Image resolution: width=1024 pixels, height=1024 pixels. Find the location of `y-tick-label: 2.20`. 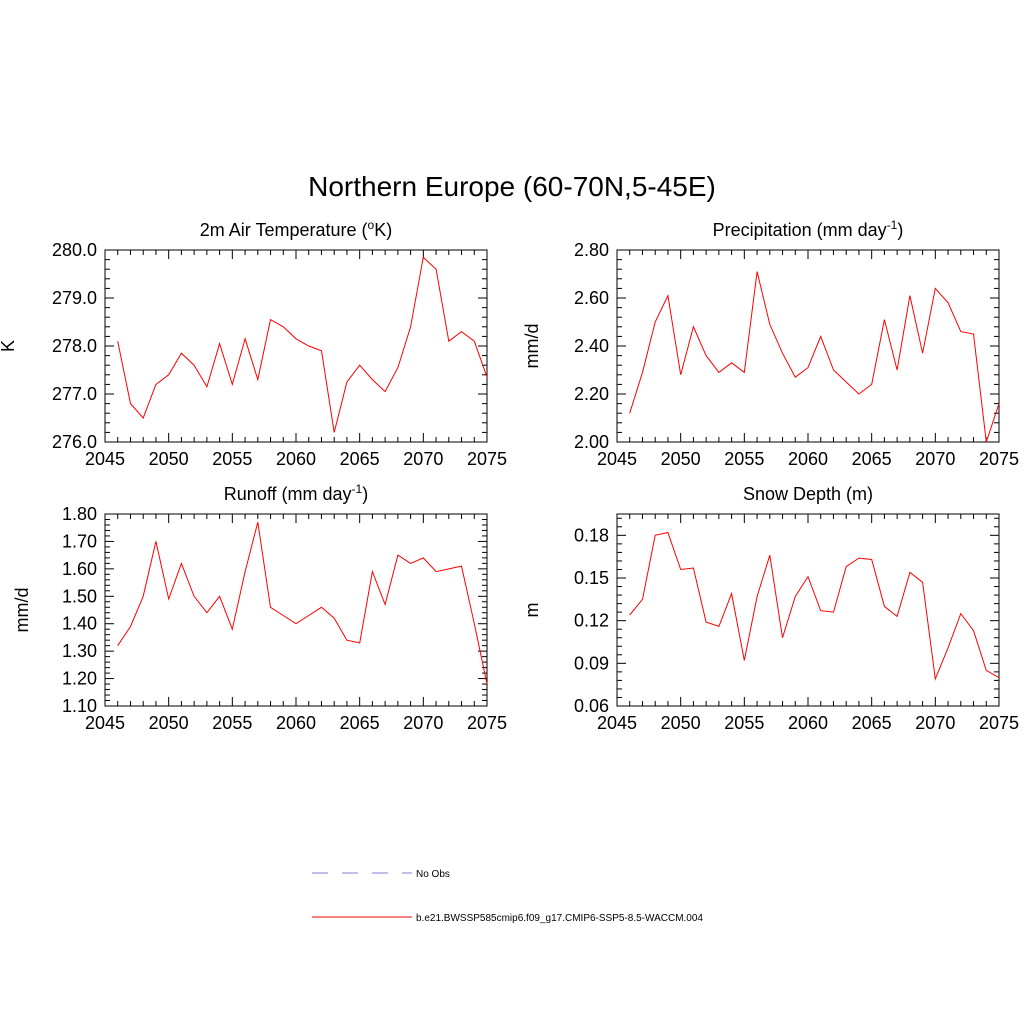

y-tick-label: 2.20 is located at coordinates (591, 394).